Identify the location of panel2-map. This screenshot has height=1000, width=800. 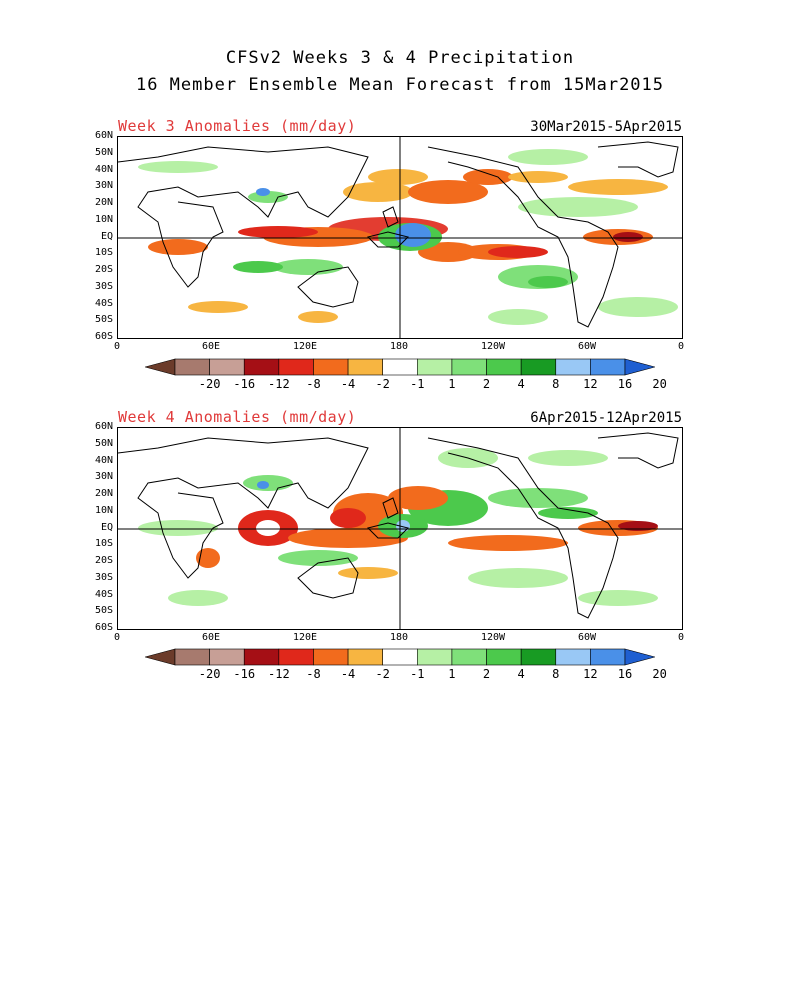
(400, 528).